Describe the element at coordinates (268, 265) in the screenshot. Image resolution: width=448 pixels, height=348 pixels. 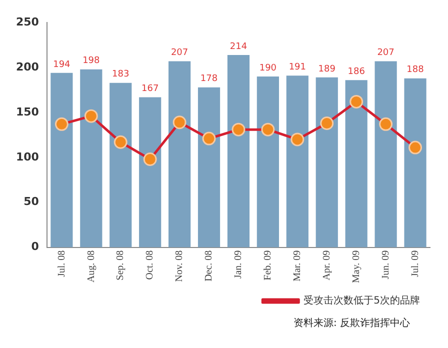
I see `x-tick-label: Feb. 09` at that location.